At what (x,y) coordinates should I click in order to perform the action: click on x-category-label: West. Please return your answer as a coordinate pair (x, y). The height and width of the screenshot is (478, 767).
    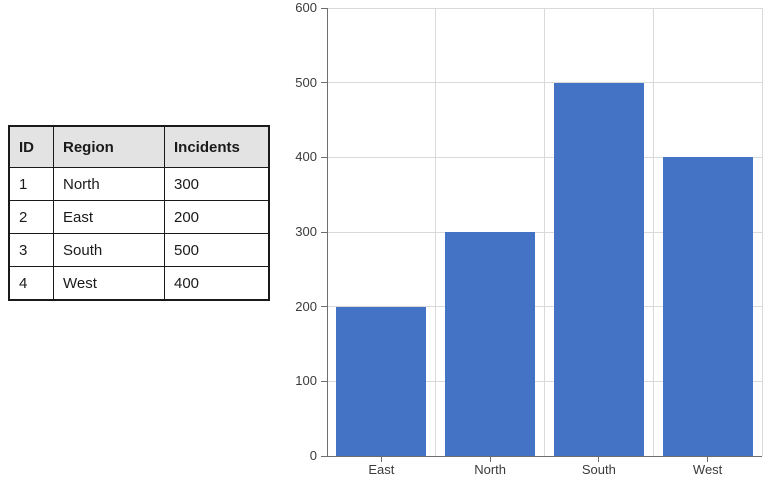
    Looking at the image, I should click on (707, 469).